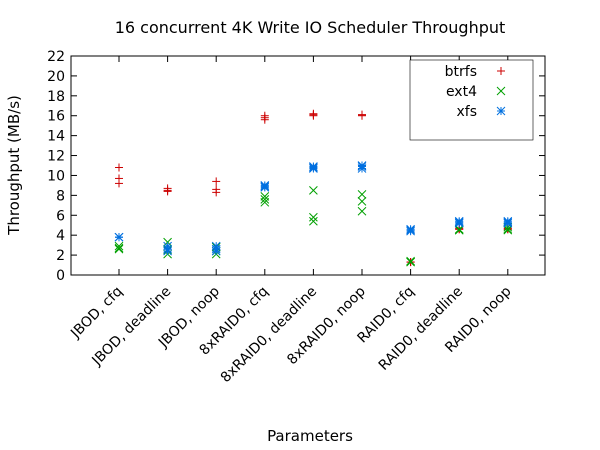 Image resolution: width=600 pixels, height=450 pixels. Describe the element at coordinates (501, 91) in the screenshot. I see `legend-marker-ext4` at that location.